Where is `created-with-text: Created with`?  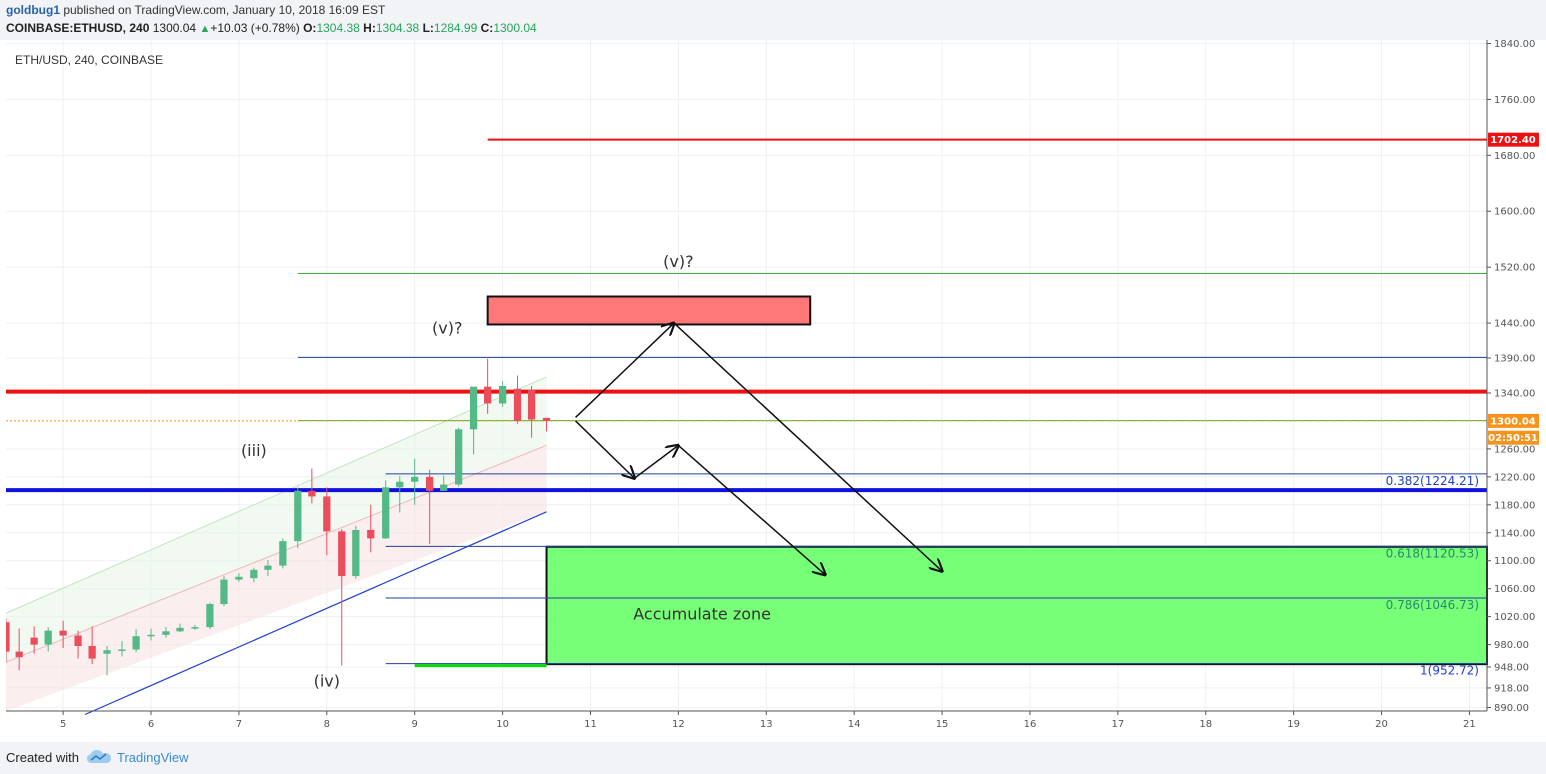 created-with-text: Created with is located at coordinates (42, 757).